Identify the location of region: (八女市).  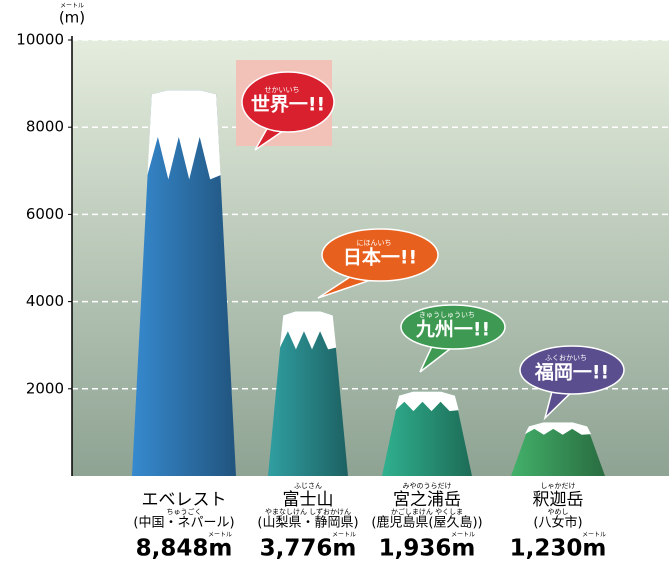
(557, 523).